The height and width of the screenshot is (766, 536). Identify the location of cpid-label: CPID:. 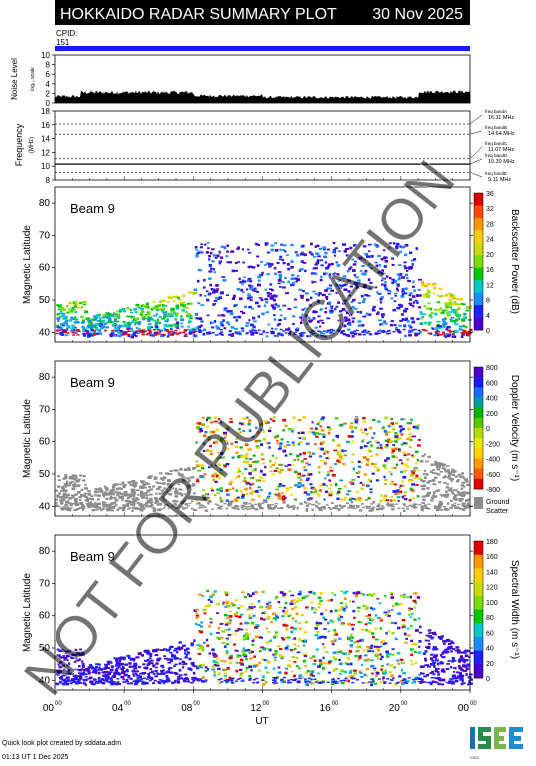
(66, 33).